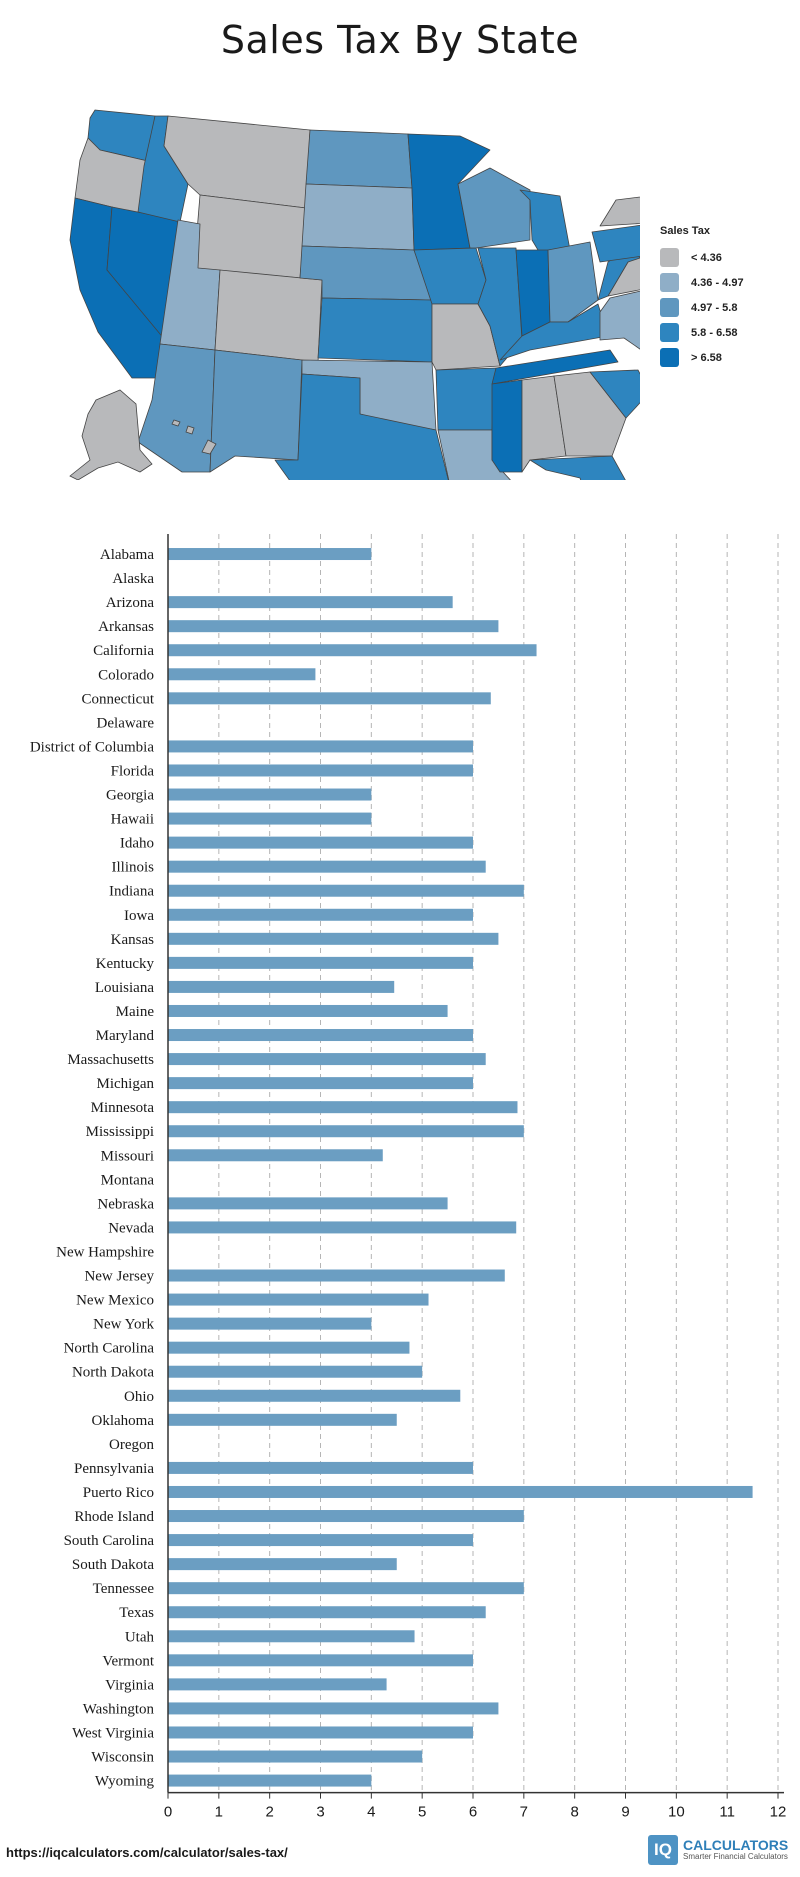  What do you see at coordinates (92, 747) in the screenshot?
I see `category-label: District of Columbia` at bounding box center [92, 747].